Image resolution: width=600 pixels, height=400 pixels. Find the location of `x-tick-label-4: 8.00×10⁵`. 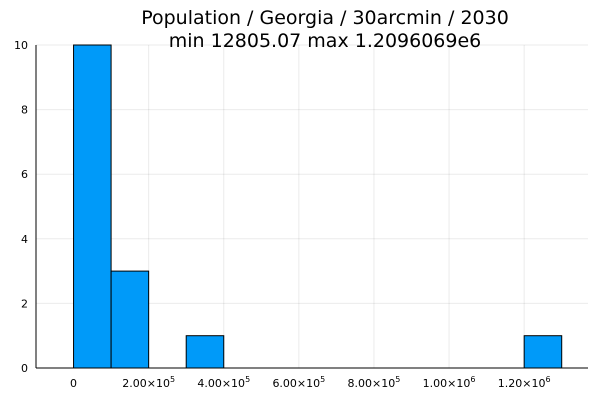

x-tick-label-4: 8.00×10⁵ is located at coordinates (374, 382).